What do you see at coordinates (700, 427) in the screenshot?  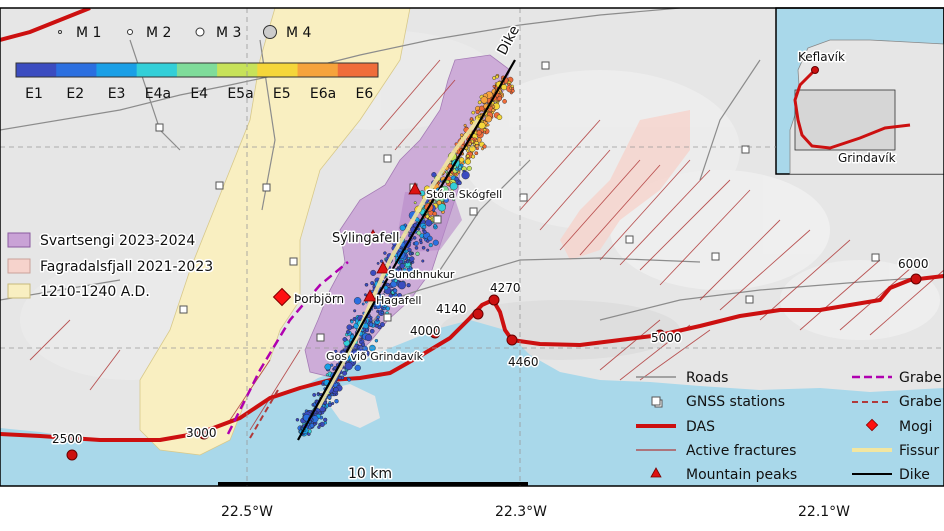 I see `legend-das: DAS` at bounding box center [700, 427].